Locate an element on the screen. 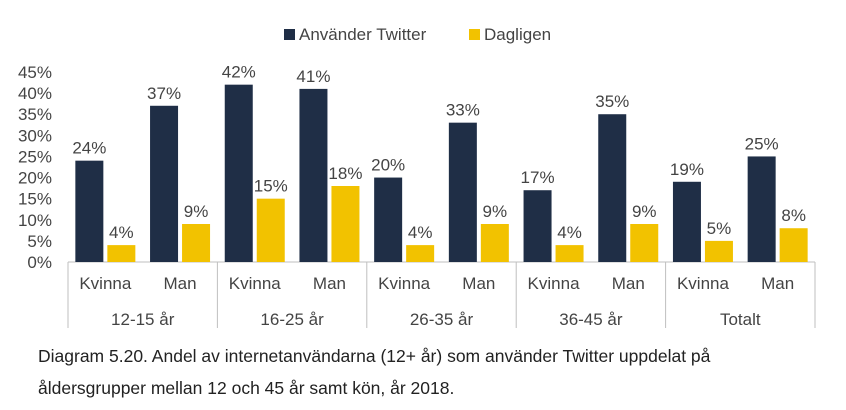 Image resolution: width=846 pixels, height=410 pixels. data-label: 24% is located at coordinates (89, 148).